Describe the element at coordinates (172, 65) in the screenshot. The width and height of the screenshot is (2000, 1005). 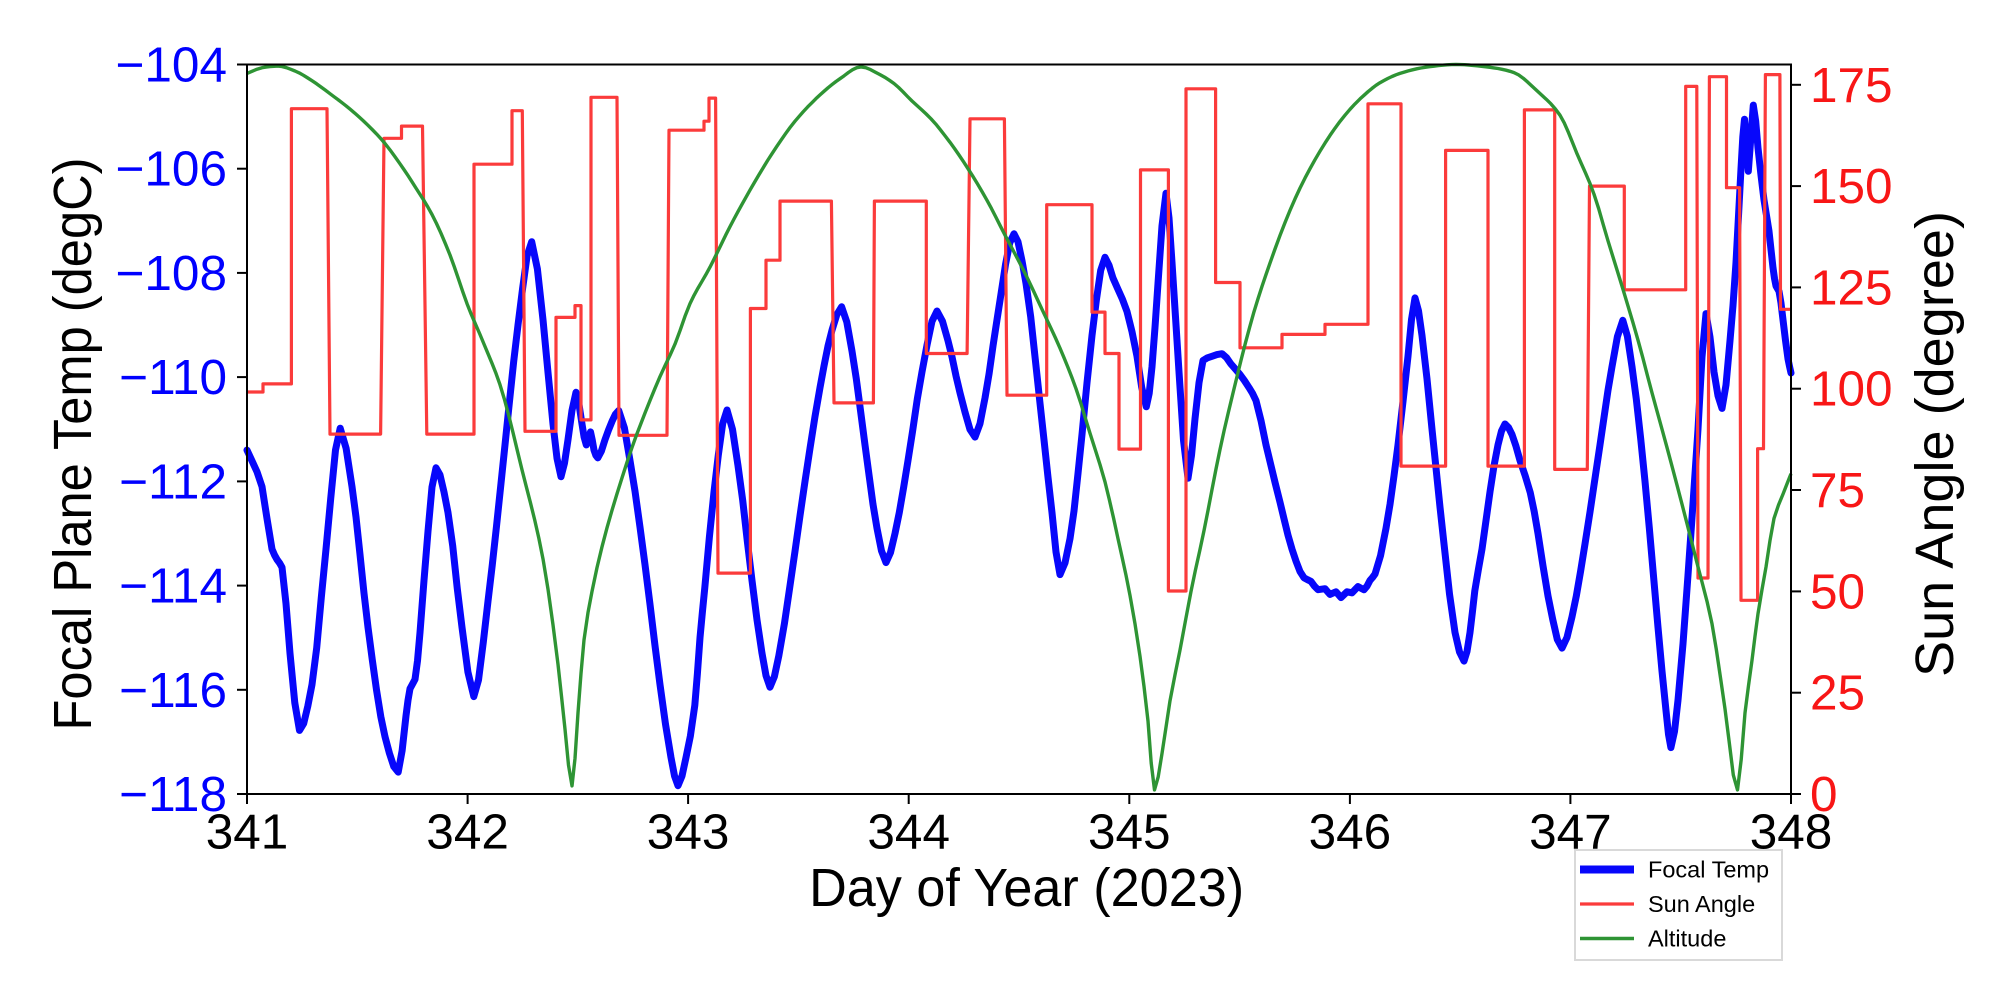
I see `svg-text: −104` at that location.